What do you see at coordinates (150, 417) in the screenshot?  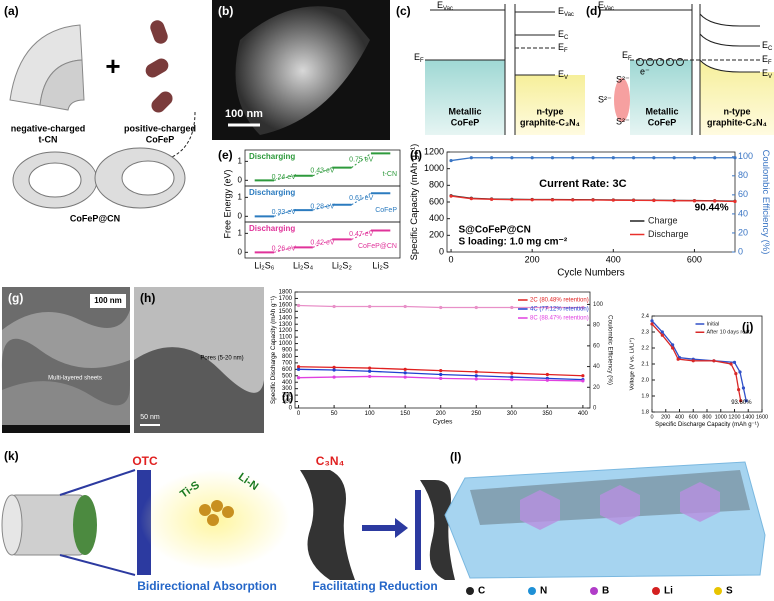 I see `scale-label: 50 nm` at bounding box center [150, 417].